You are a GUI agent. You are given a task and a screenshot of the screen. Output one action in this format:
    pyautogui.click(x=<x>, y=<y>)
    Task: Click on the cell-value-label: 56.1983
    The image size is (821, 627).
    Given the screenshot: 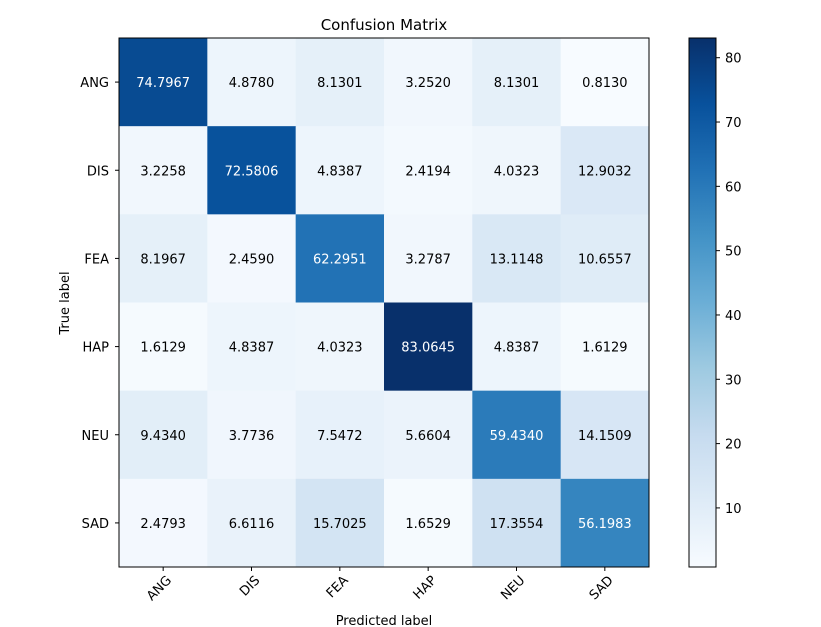 What is the action you would take?
    pyautogui.click(x=605, y=524)
    